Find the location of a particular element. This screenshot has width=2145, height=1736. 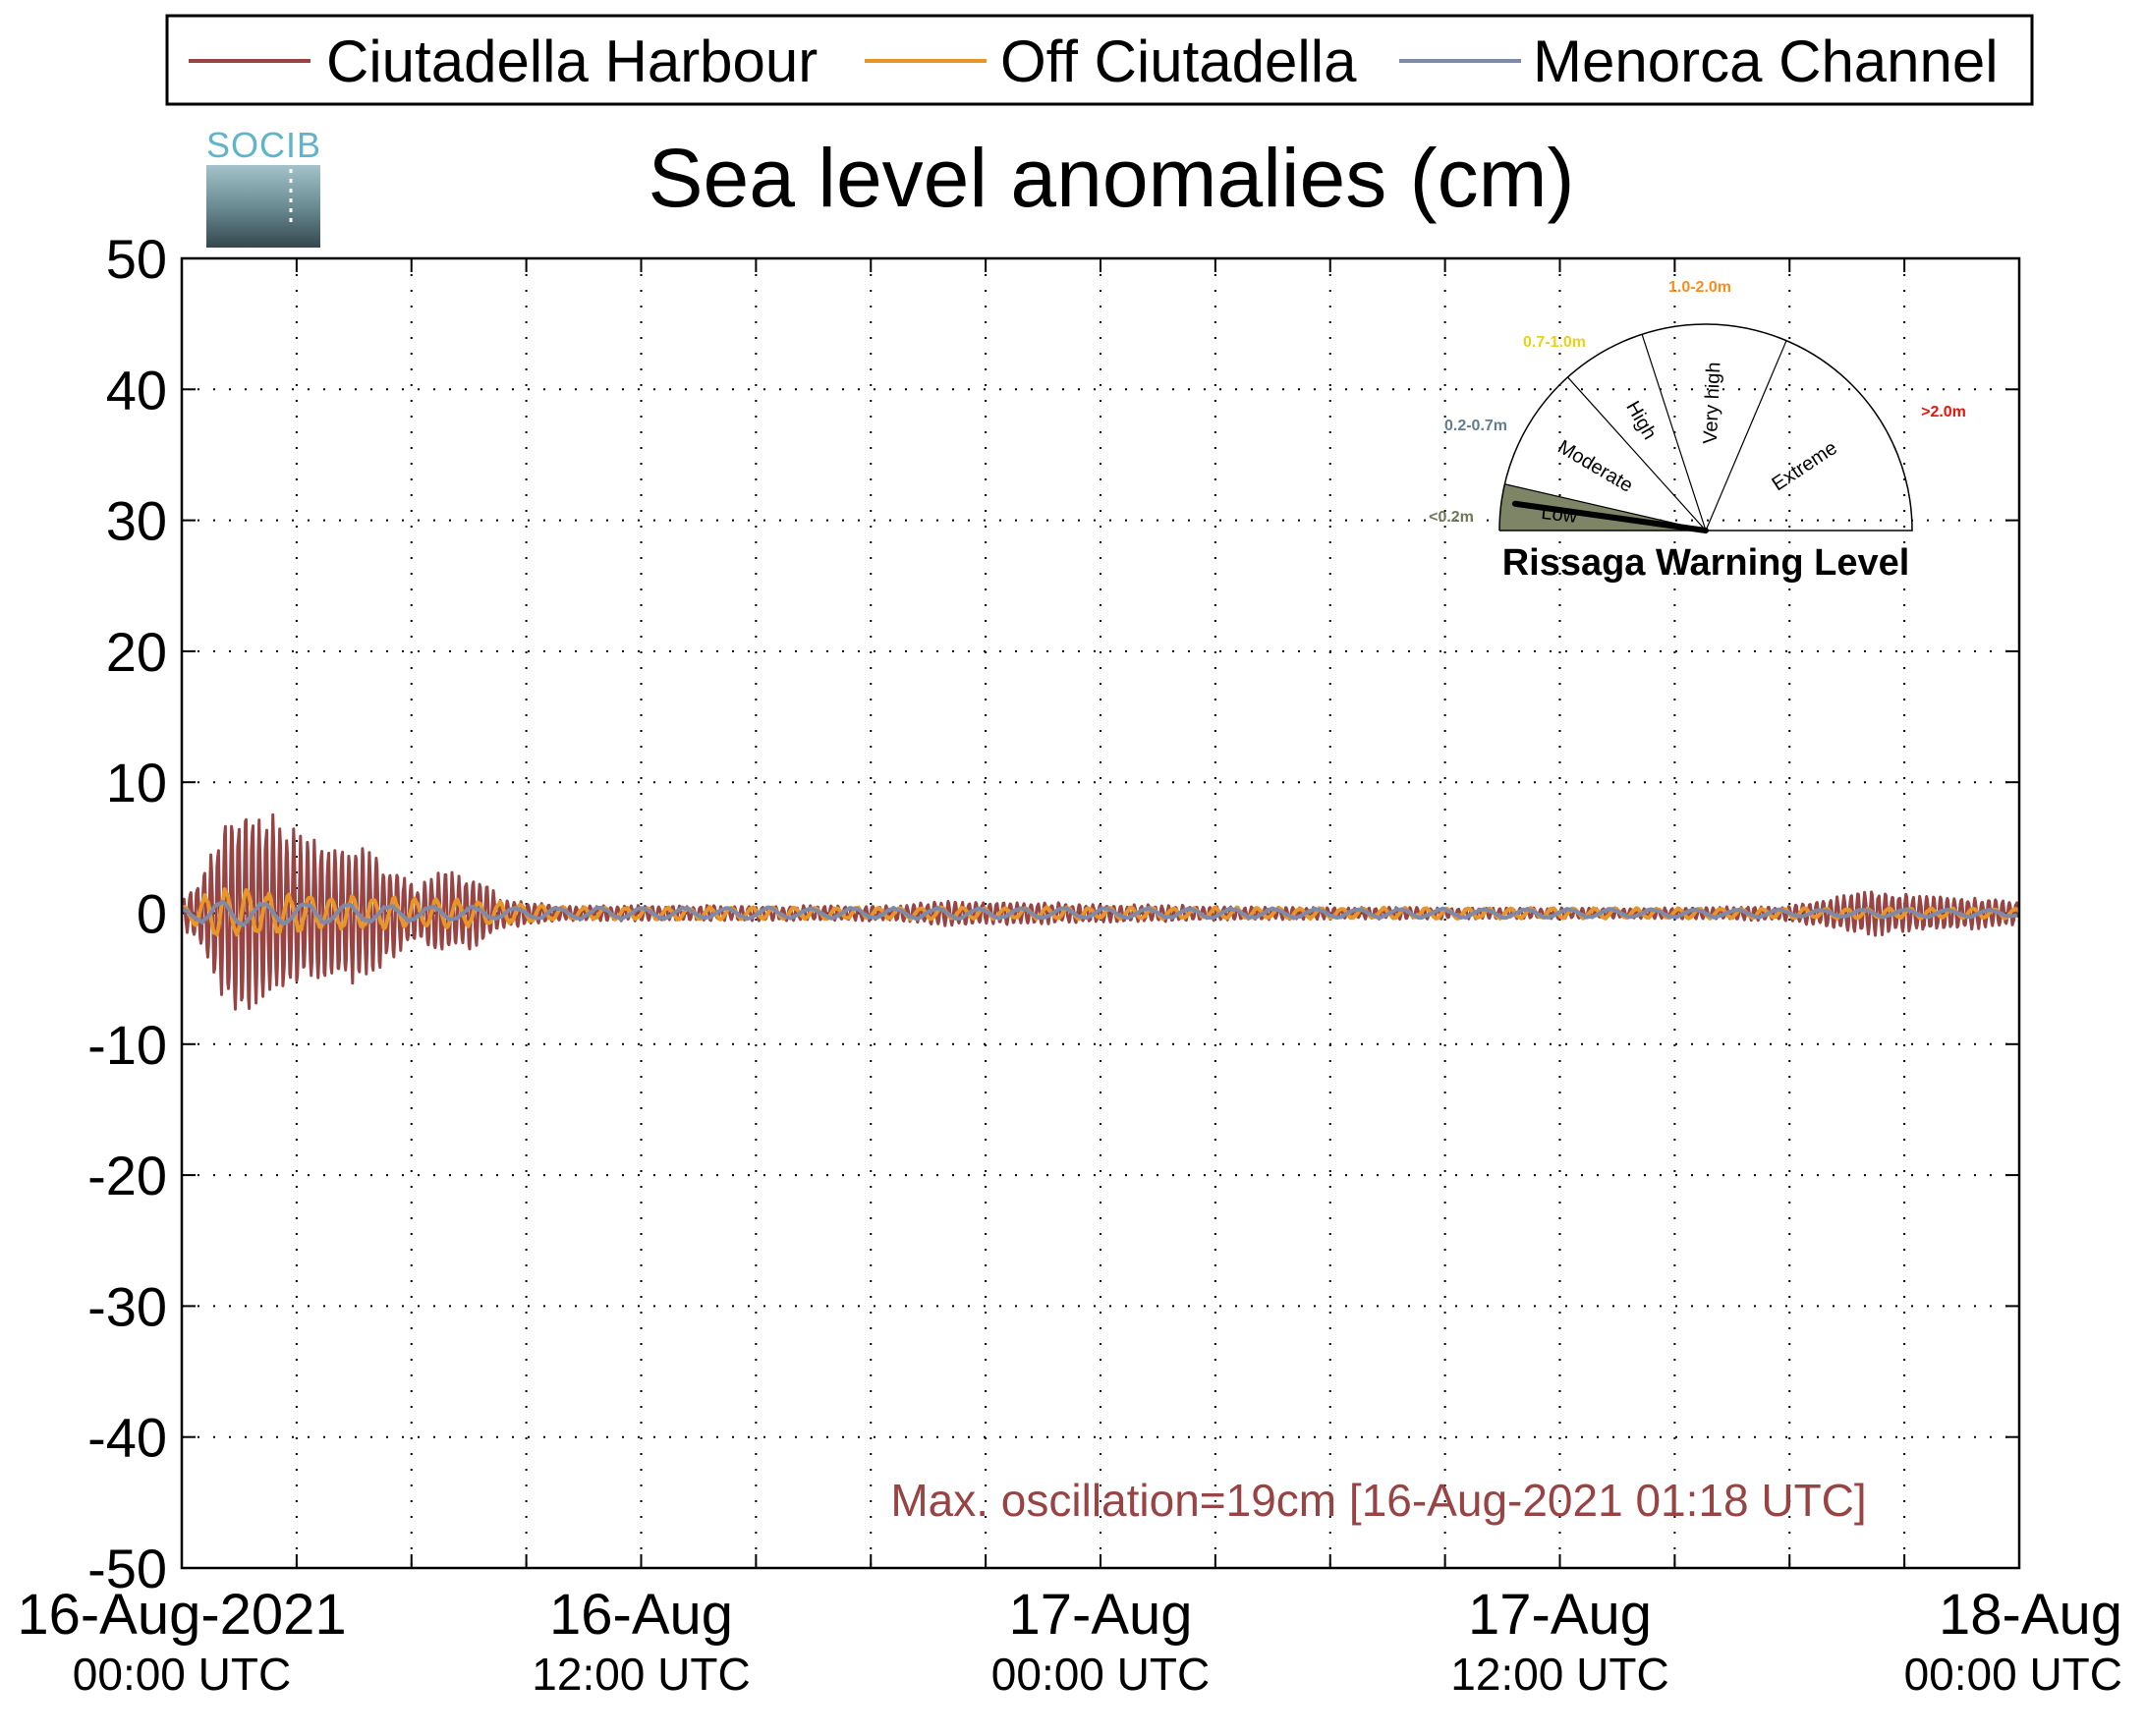

y-tick-label: 0 is located at coordinates (152, 914).